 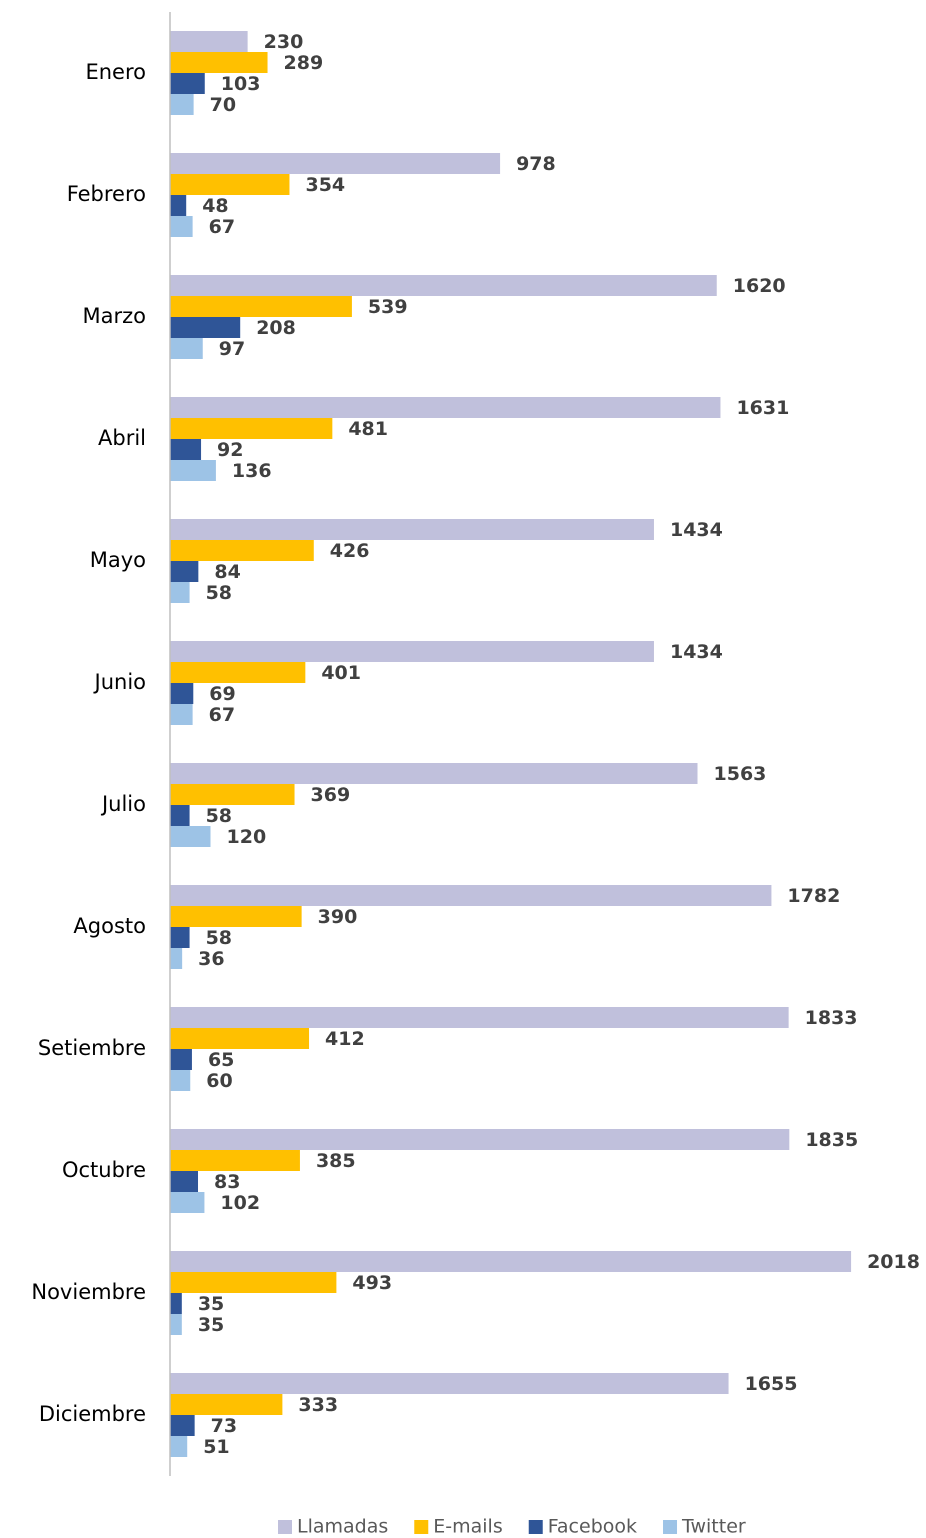 I want to click on data-label: 493, so click(x=372, y=1283).